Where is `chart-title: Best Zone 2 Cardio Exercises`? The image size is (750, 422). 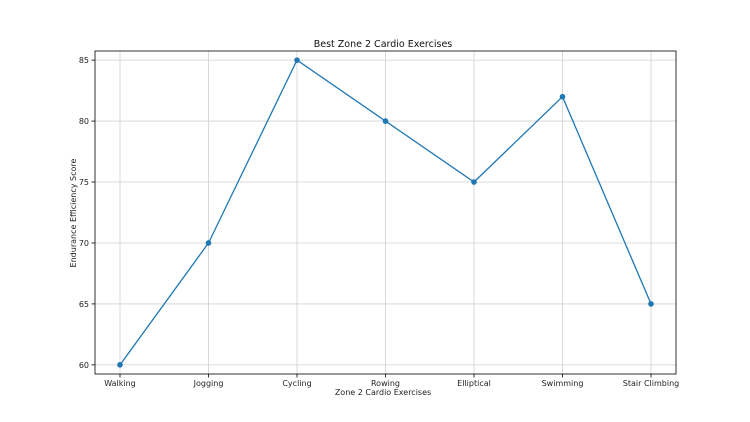 chart-title: Best Zone 2 Cardio Exercises is located at coordinates (383, 44).